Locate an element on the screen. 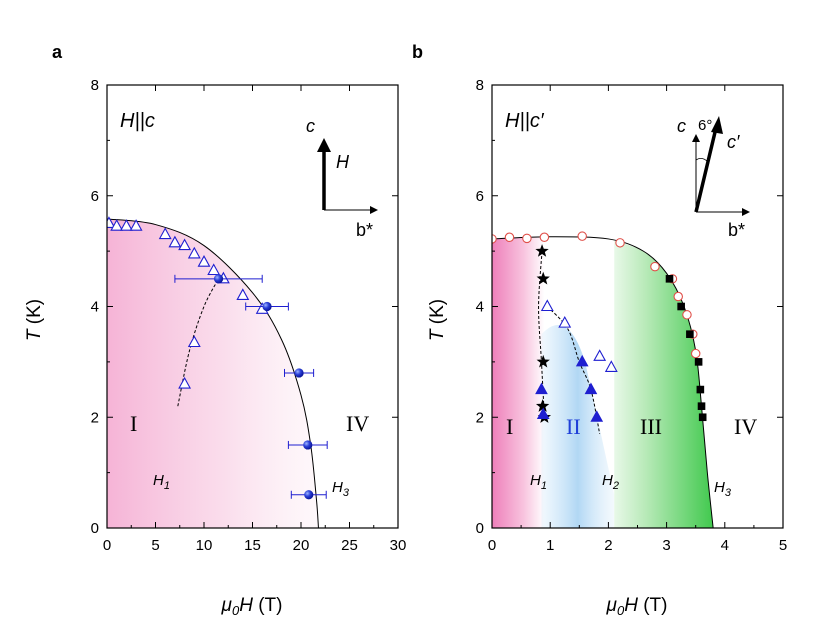  phase-label-I-b: I is located at coordinates (509, 426).